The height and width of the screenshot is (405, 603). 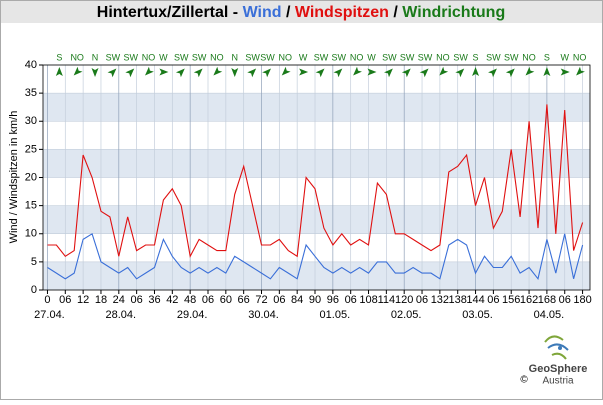 What do you see at coordinates (34, 290) in the screenshot?
I see `y-tick-label: 0` at bounding box center [34, 290].